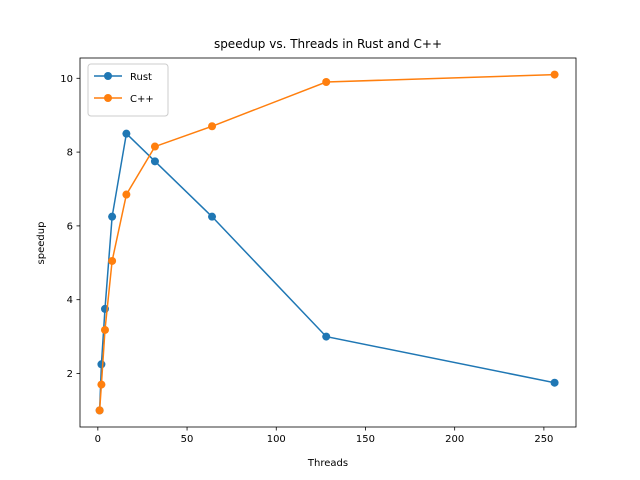  I want to click on x-tick-label-4: 200, so click(454, 439).